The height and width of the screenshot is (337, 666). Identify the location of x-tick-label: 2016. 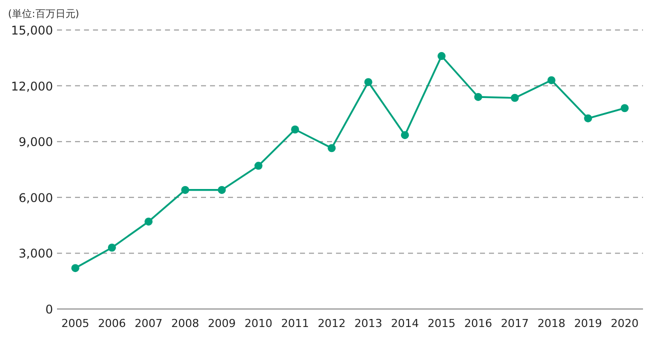
(478, 323).